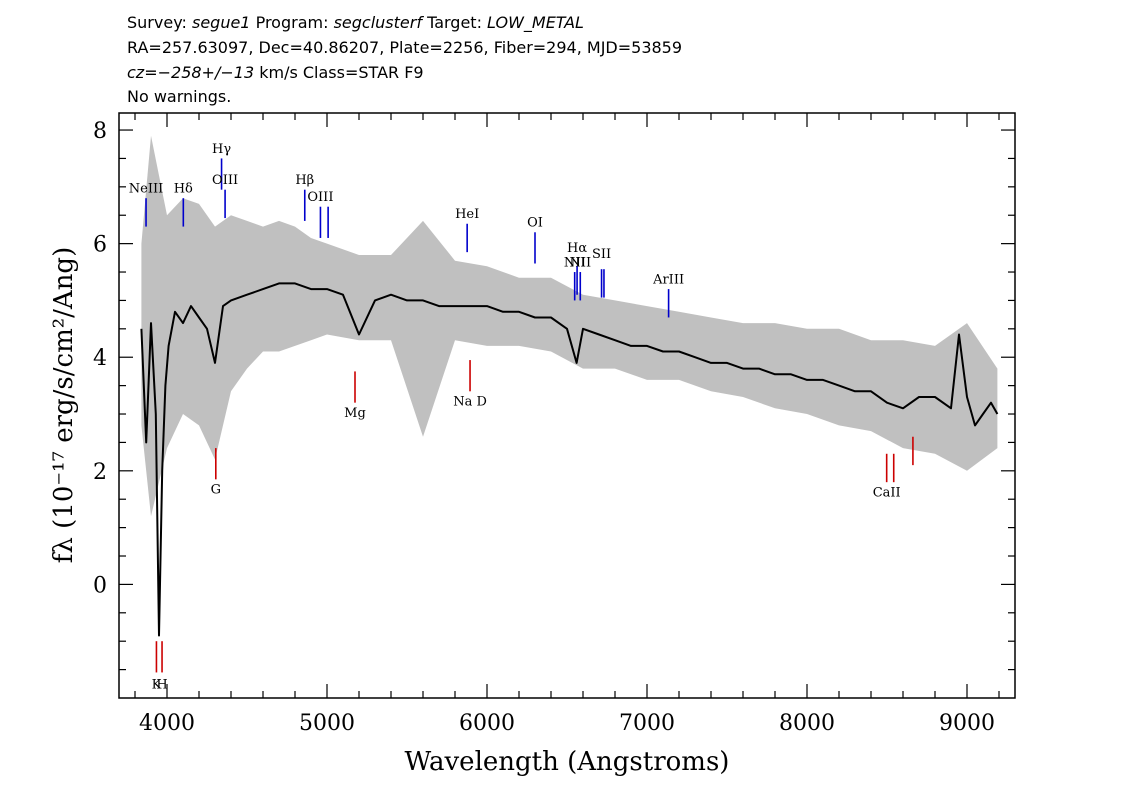  What do you see at coordinates (577, 248) in the screenshot?
I see `emission-line-label: Hα` at bounding box center [577, 248].